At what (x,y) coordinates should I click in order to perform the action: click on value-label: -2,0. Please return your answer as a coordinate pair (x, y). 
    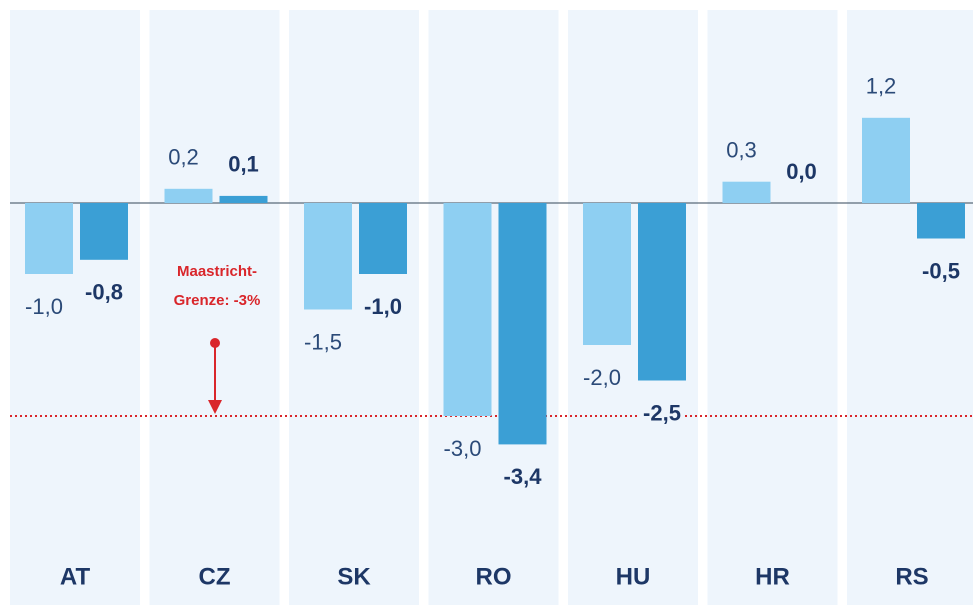
    Looking at the image, I should click on (602, 377).